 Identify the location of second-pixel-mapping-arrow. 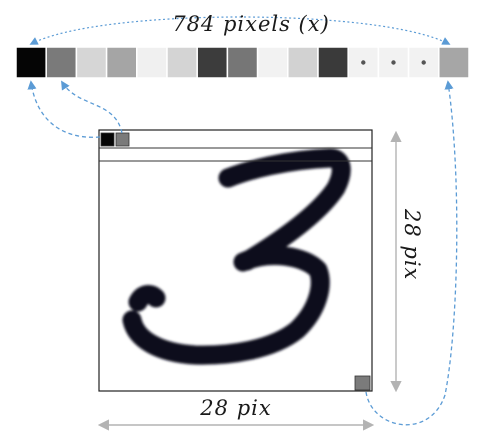
(92, 107).